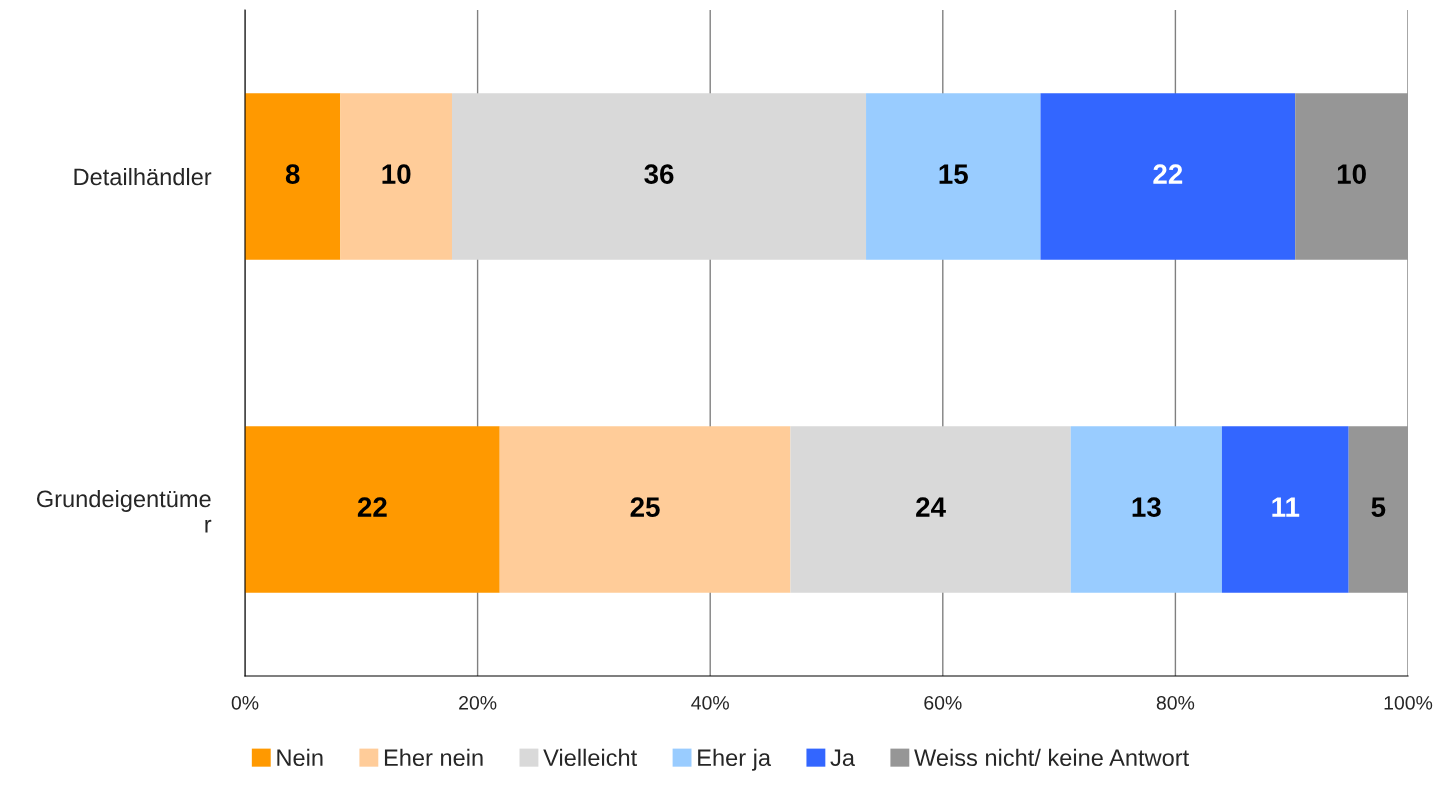 The height and width of the screenshot is (792, 1441). I want to click on x-tick-label: 100%, so click(1408, 702).